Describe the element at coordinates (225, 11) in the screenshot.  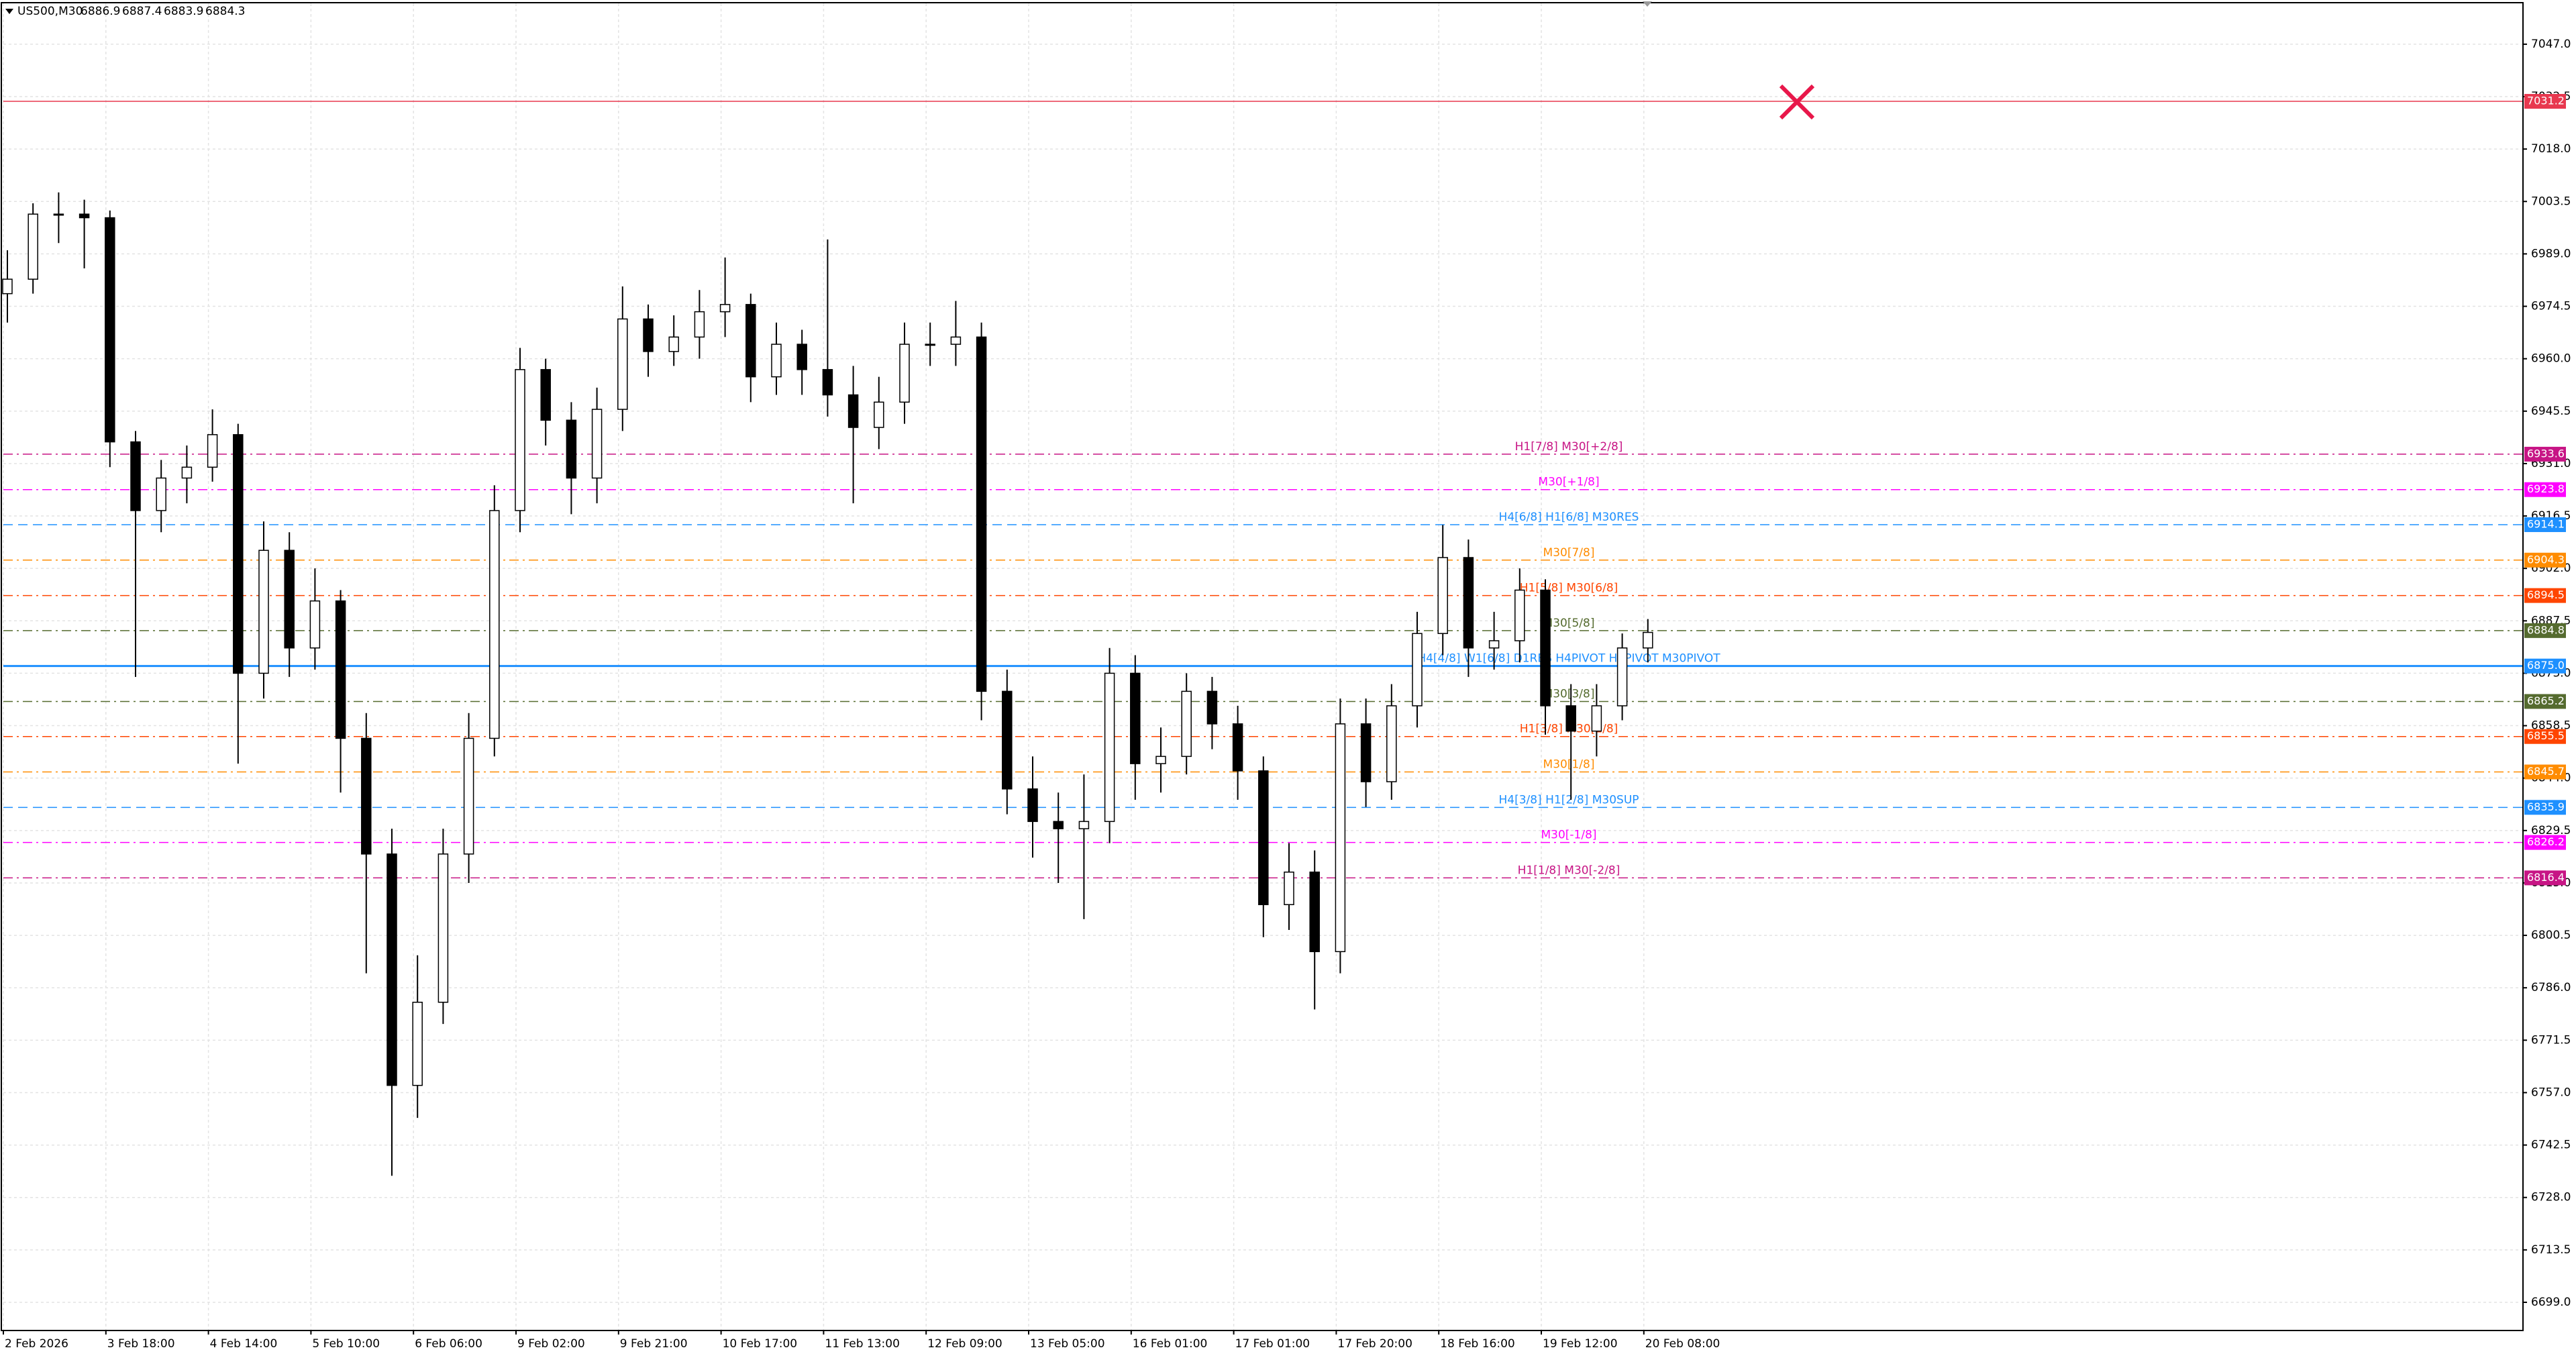
I see `ohlc-close: 6884.3` at that location.